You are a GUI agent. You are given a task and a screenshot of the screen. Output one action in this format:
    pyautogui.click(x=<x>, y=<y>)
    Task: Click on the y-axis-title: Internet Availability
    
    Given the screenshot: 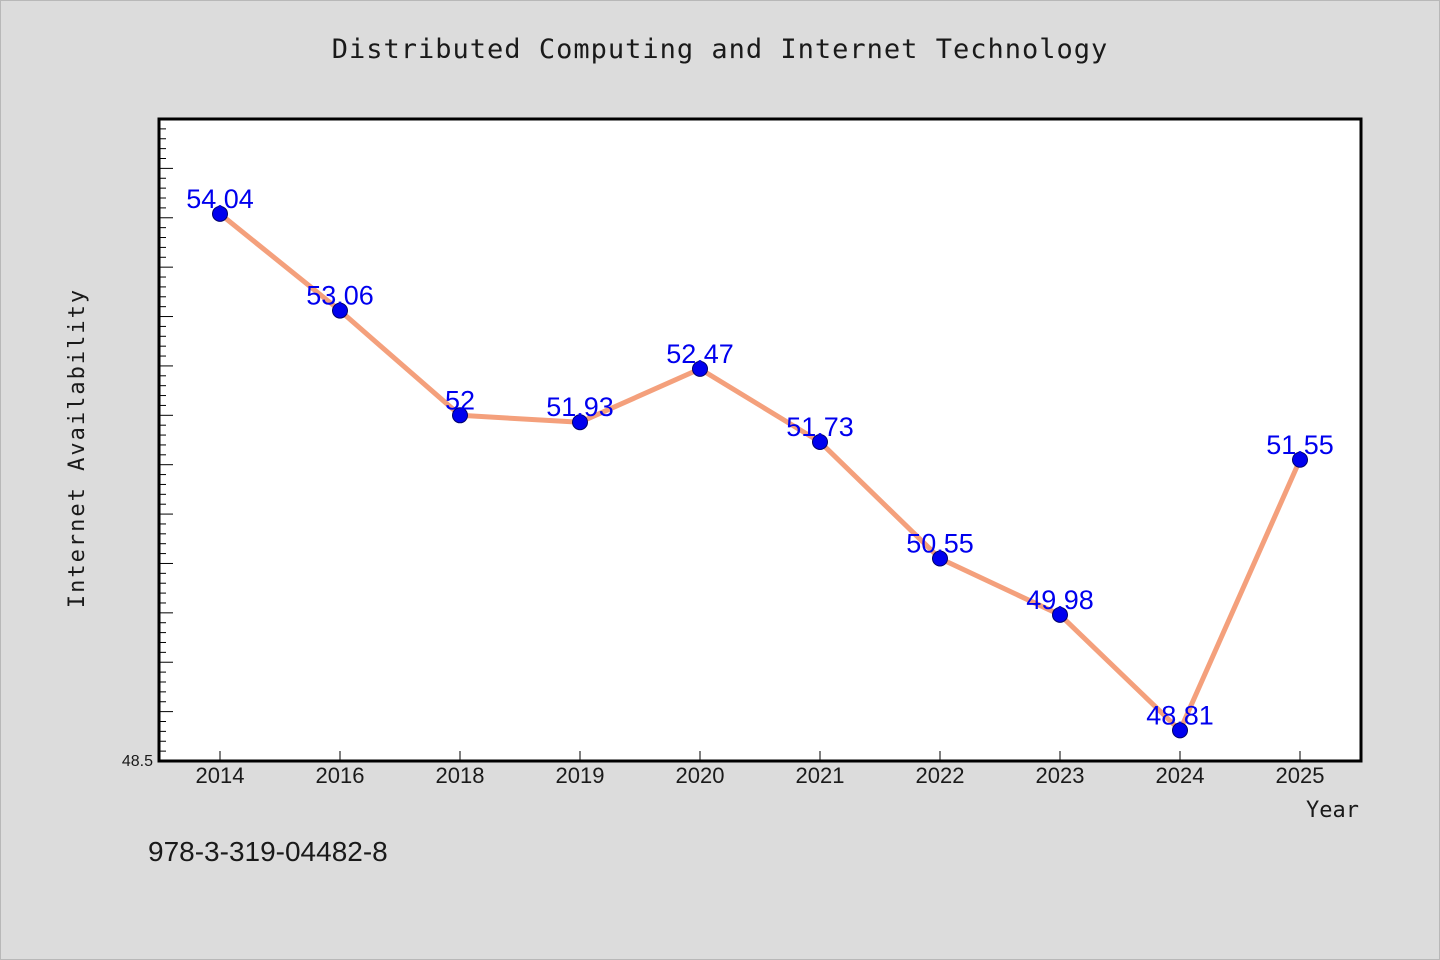 What is the action you would take?
    pyautogui.click(x=77, y=448)
    